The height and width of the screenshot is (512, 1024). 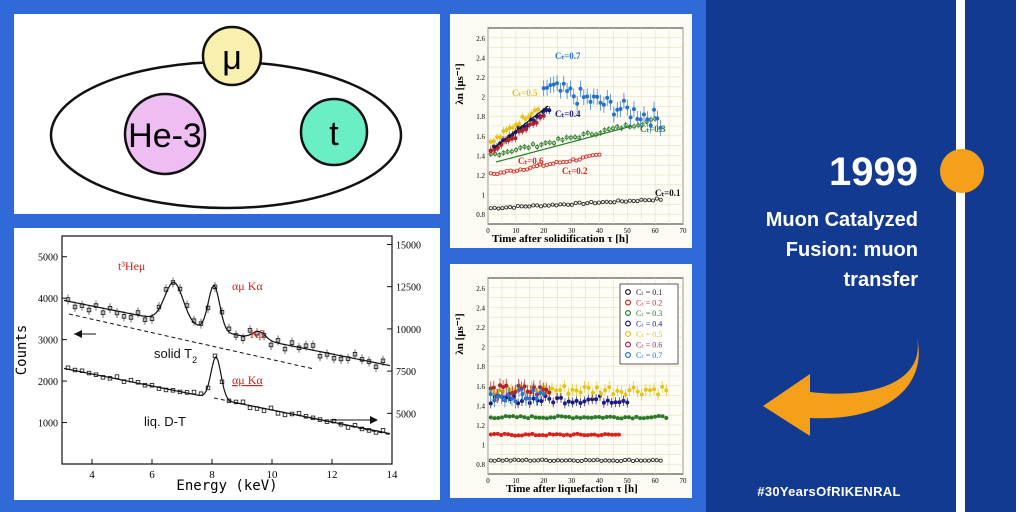 I want to click on liquid-y-tick-label: 0.8, so click(x=480, y=465).